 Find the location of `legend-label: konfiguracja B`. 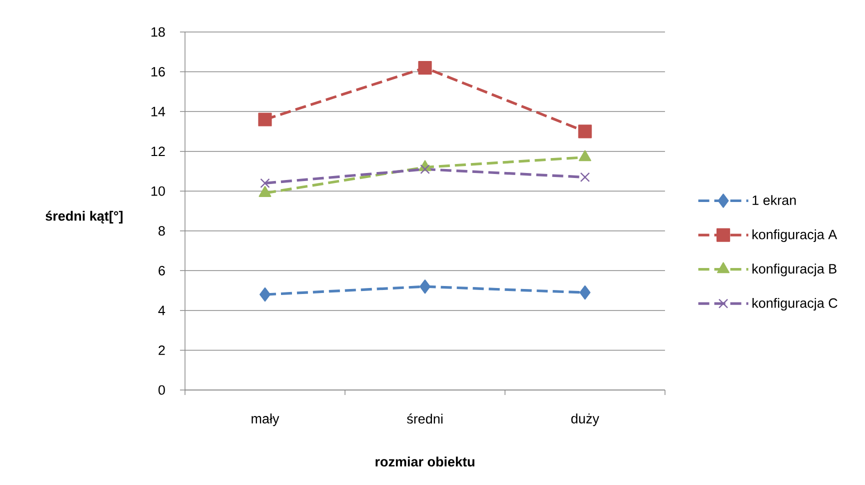

legend-label: konfiguracja B is located at coordinates (794, 270).